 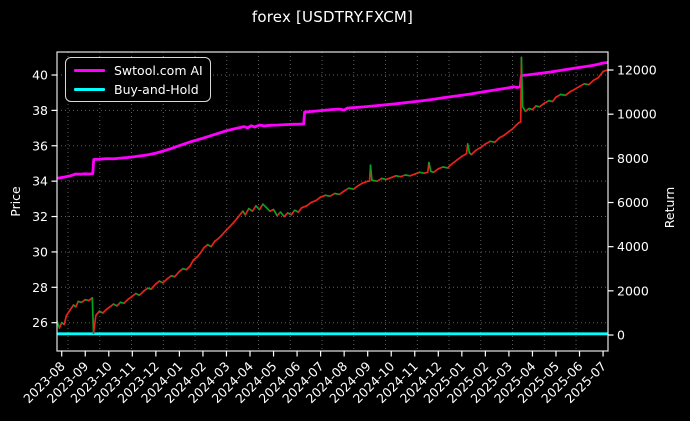 What do you see at coordinates (40, 251) in the screenshot?
I see `left-tick-label: 30` at bounding box center [40, 251].